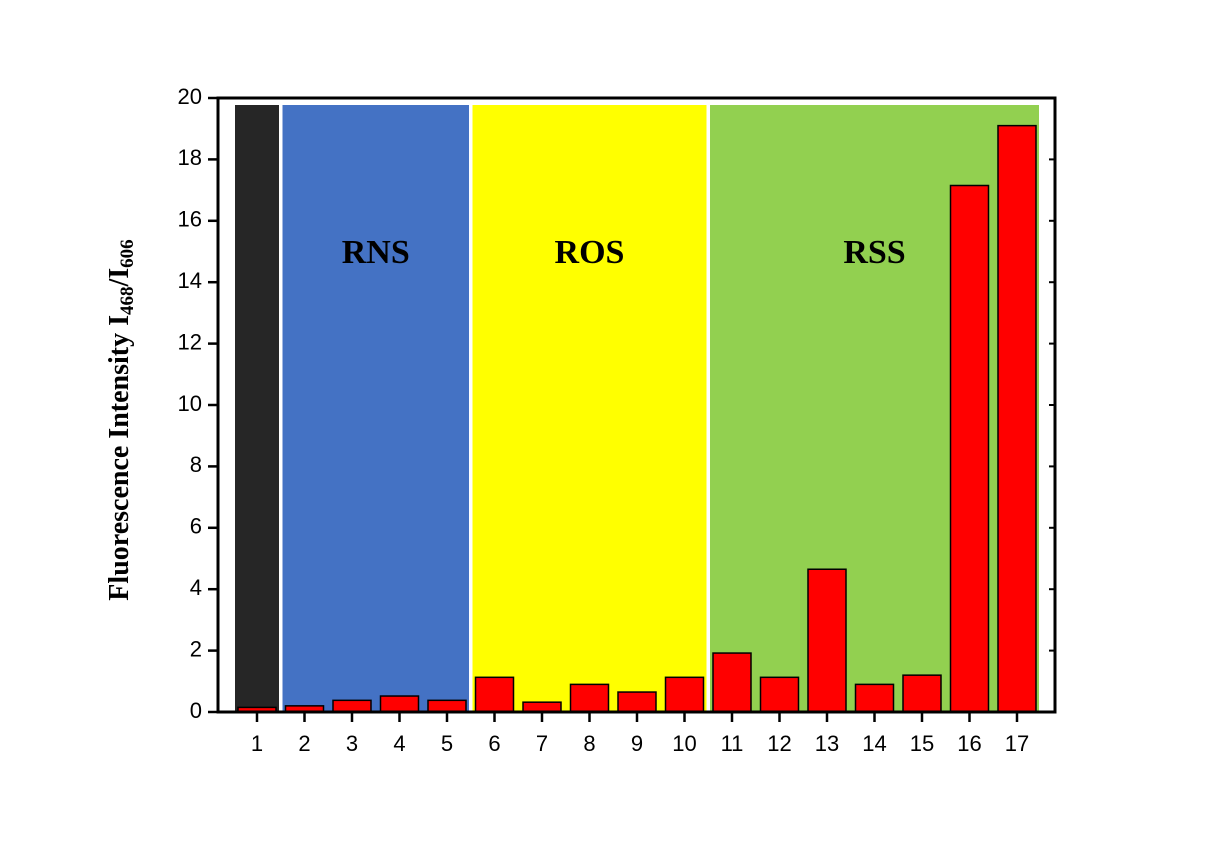  What do you see at coordinates (542, 743) in the screenshot?
I see `x-tick-label: 7` at bounding box center [542, 743].